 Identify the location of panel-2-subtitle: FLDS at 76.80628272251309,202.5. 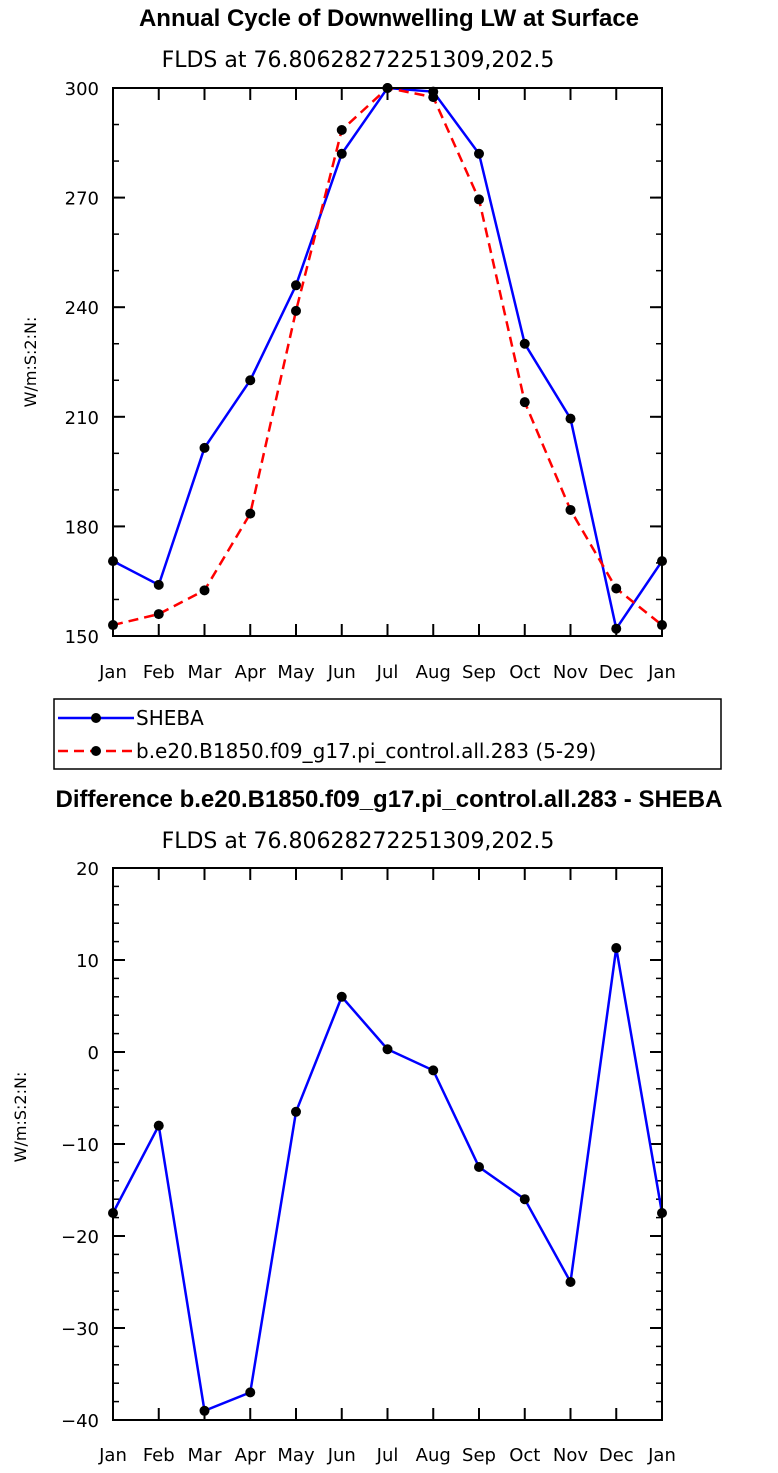
(358, 841).